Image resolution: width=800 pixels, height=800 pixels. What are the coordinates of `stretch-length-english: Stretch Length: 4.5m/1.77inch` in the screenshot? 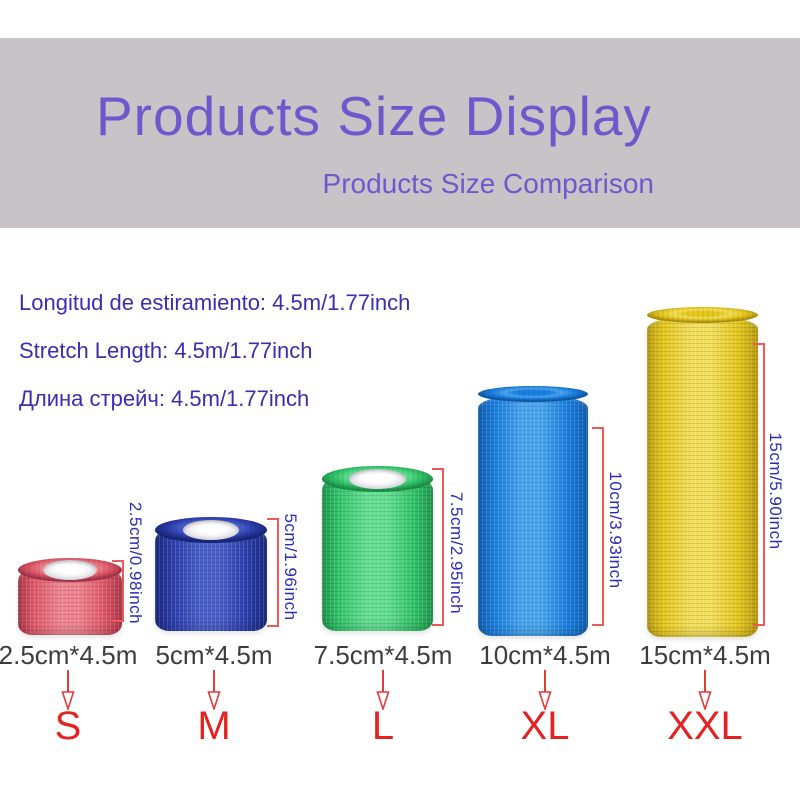 It's located at (166, 350).